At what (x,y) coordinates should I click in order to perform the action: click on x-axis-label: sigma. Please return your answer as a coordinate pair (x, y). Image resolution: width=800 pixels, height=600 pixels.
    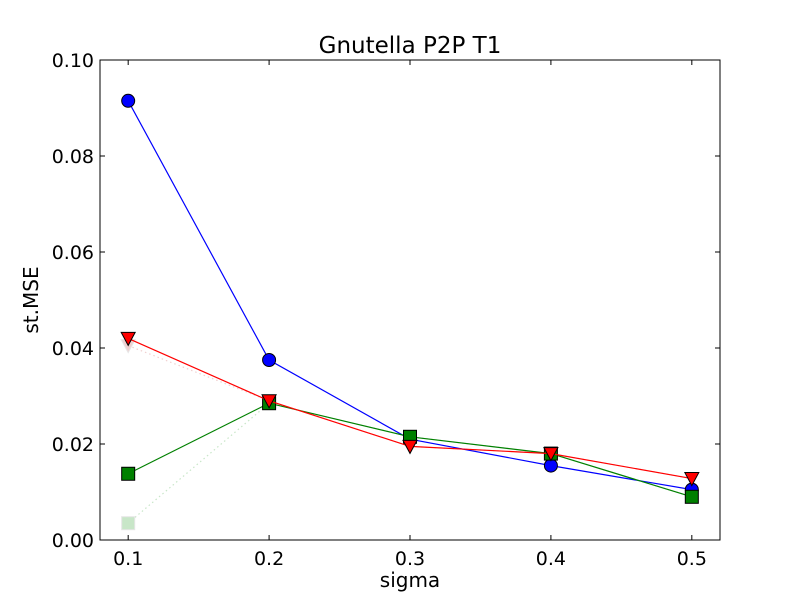
    Looking at the image, I should click on (410, 580).